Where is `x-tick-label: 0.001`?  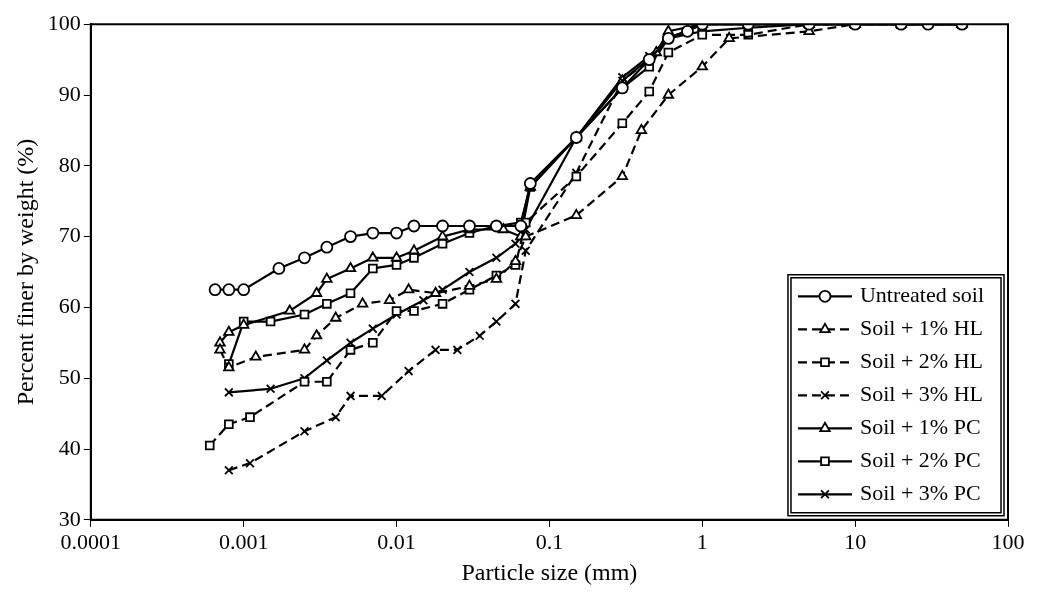
x-tick-label: 0.001 is located at coordinates (243, 541).